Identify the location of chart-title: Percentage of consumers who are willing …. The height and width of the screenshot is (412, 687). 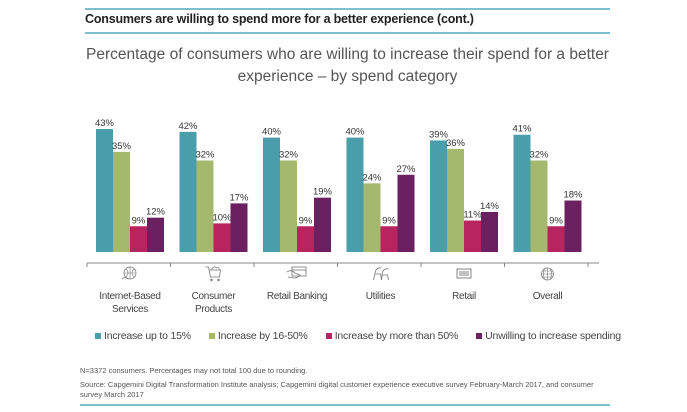
(347, 65).